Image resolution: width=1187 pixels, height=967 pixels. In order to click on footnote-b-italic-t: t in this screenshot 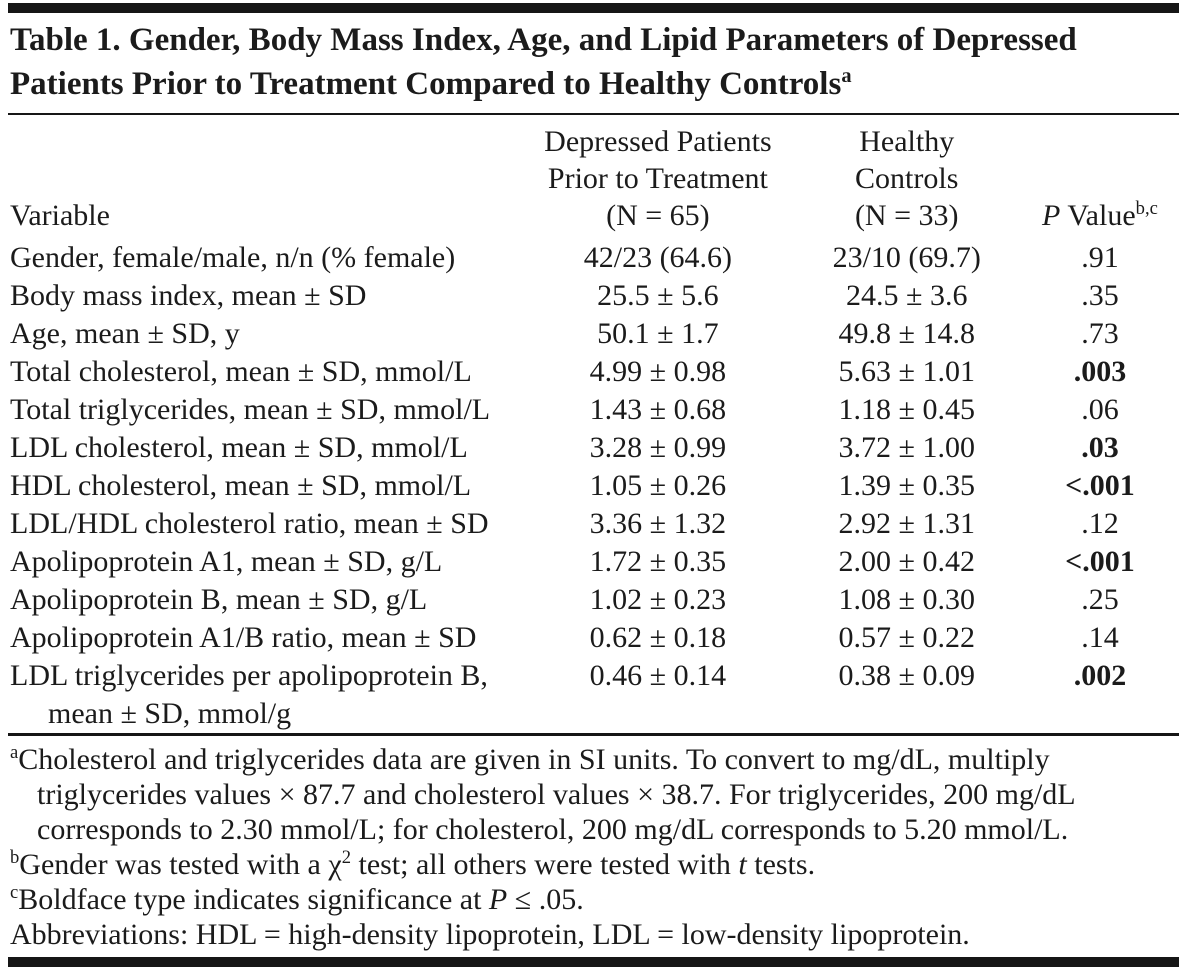, I will do `click(742, 864)`.